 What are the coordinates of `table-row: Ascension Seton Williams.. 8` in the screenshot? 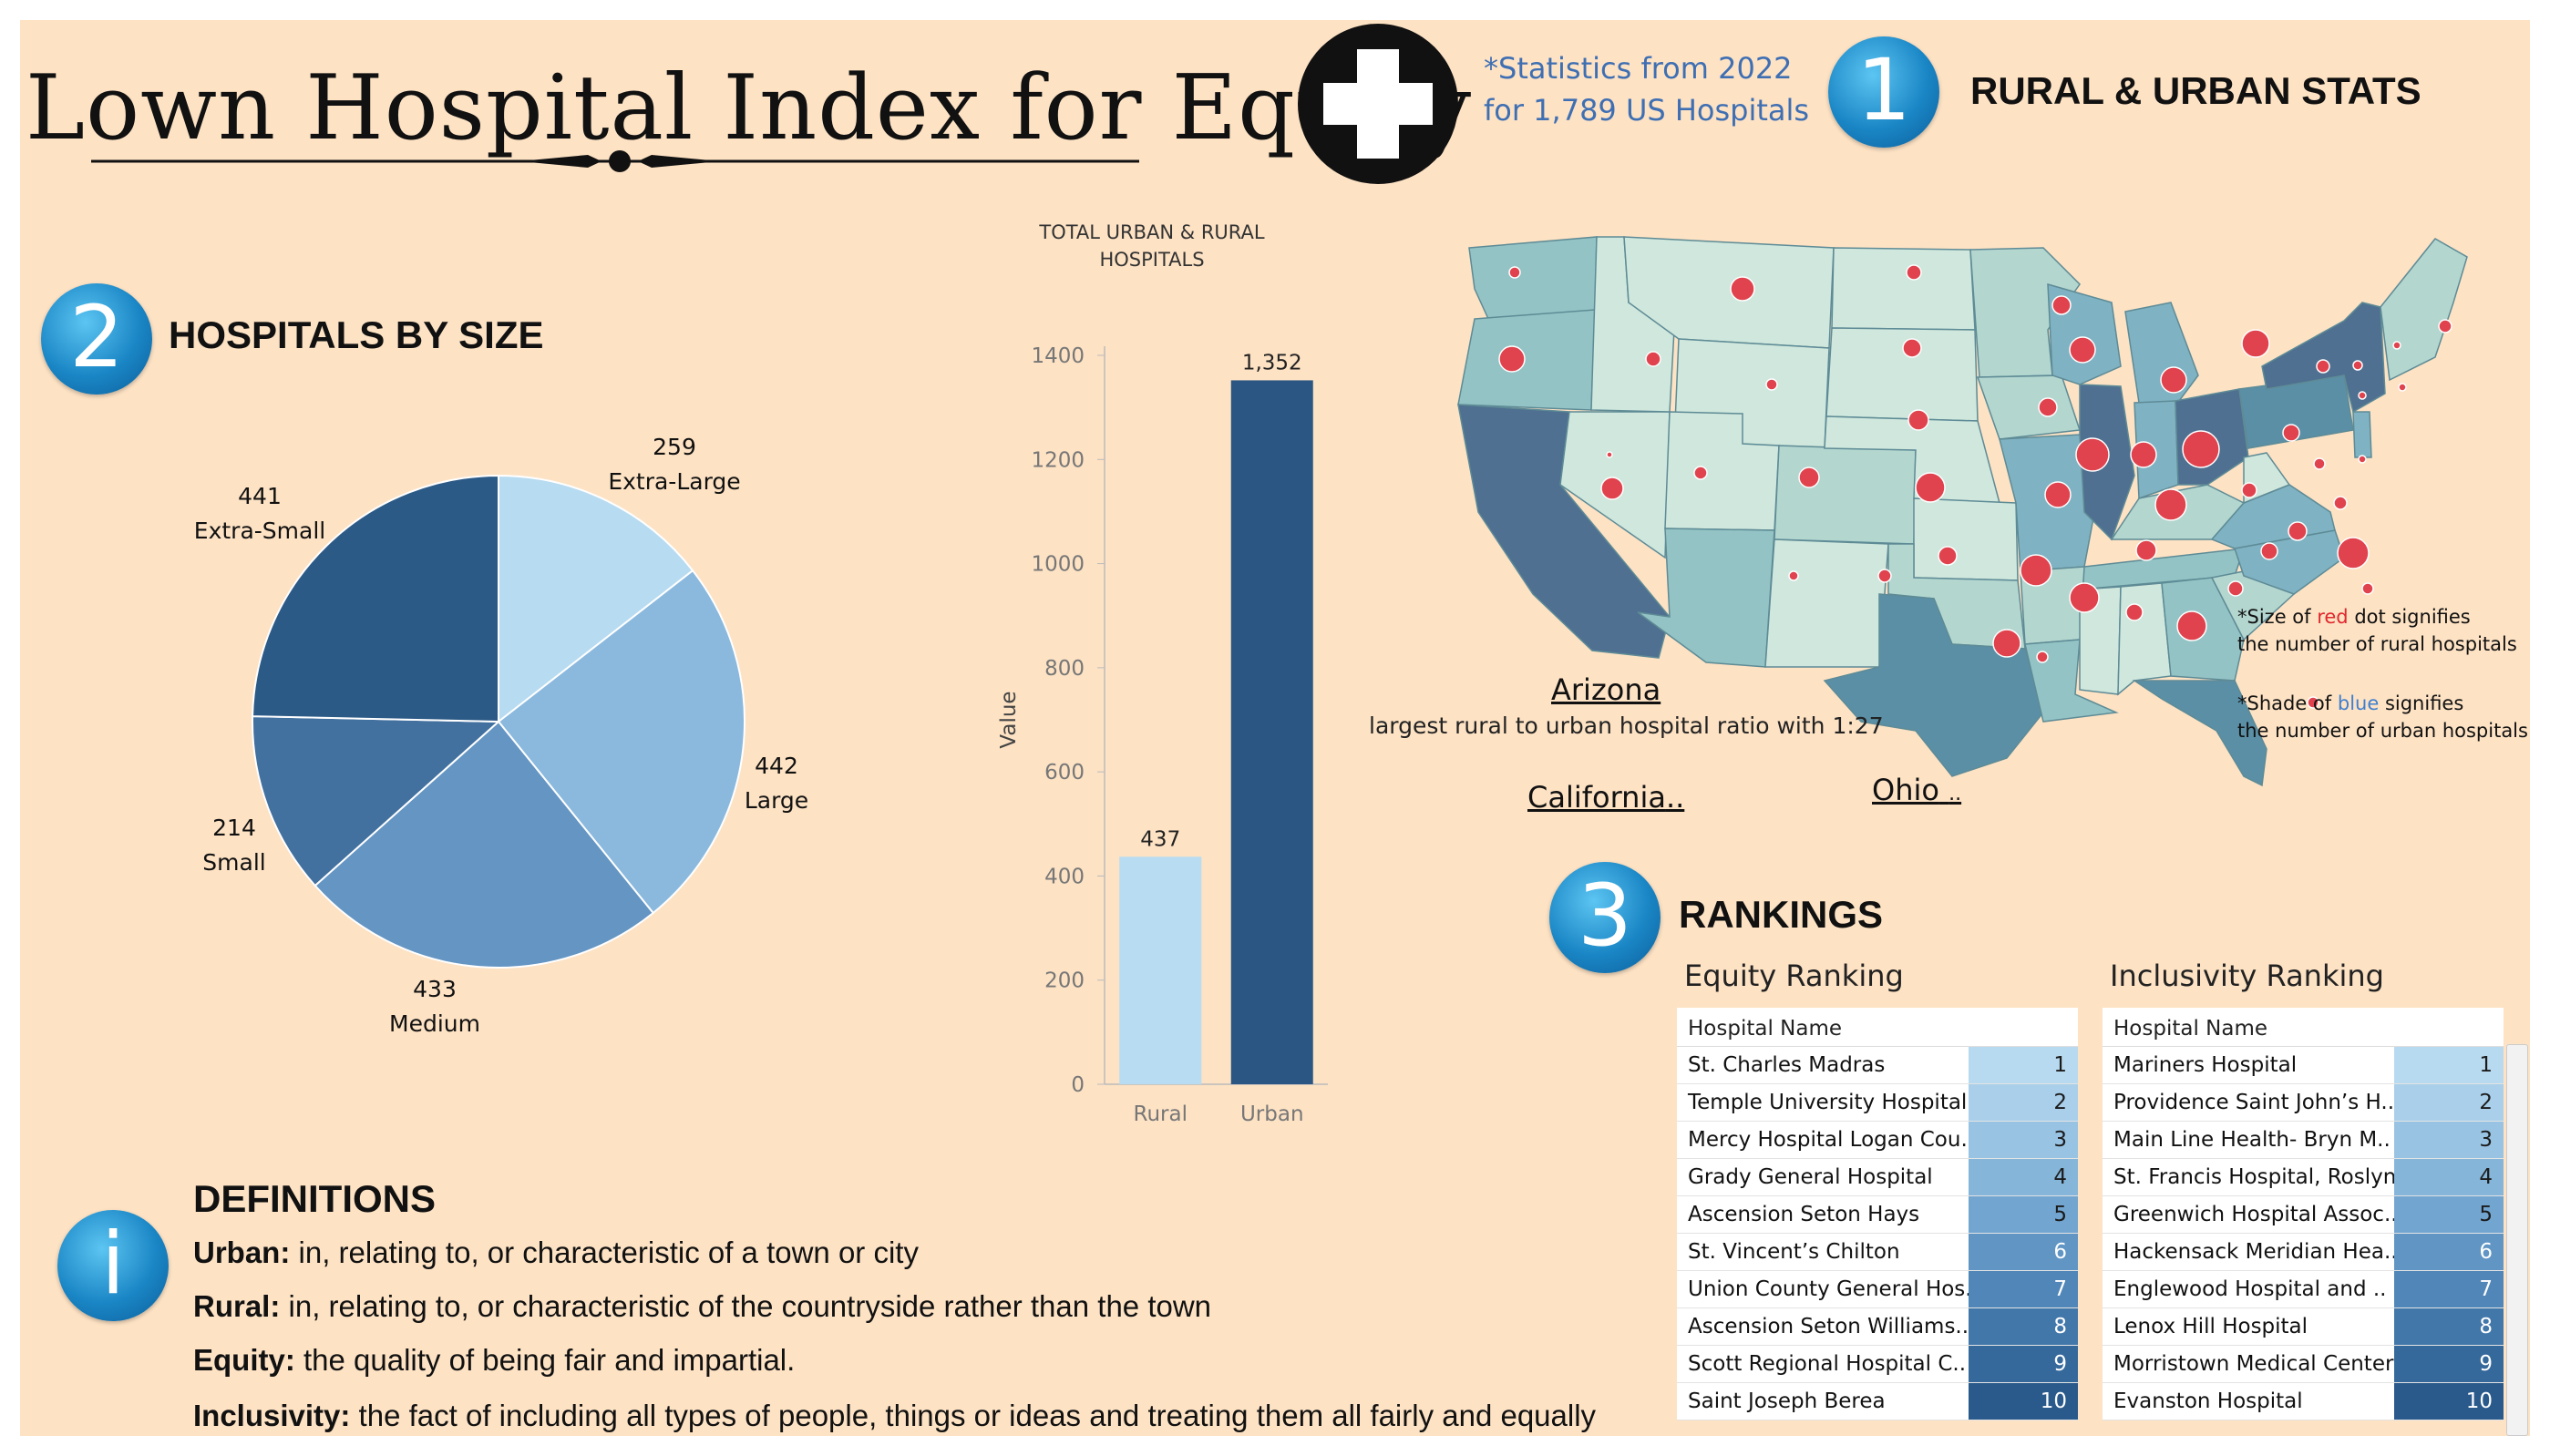 It's located at (1877, 1327).